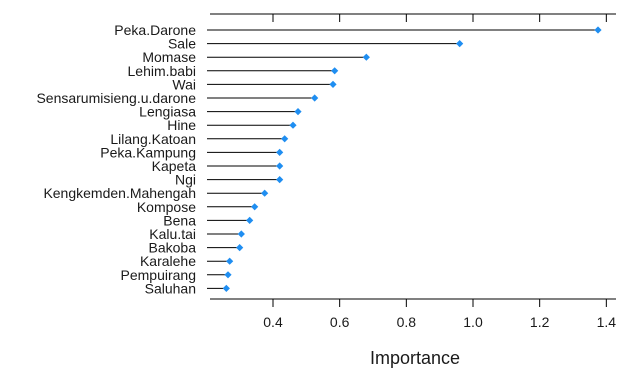  What do you see at coordinates (179, 220) in the screenshot?
I see `category-label: Bena` at bounding box center [179, 220].